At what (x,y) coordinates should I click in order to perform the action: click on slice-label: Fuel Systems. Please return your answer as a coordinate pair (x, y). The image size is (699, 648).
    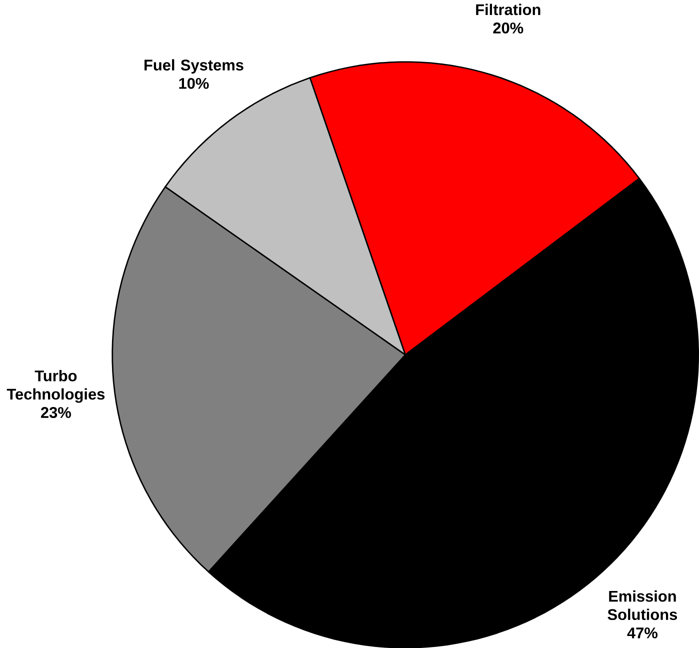
    Looking at the image, I should click on (194, 66).